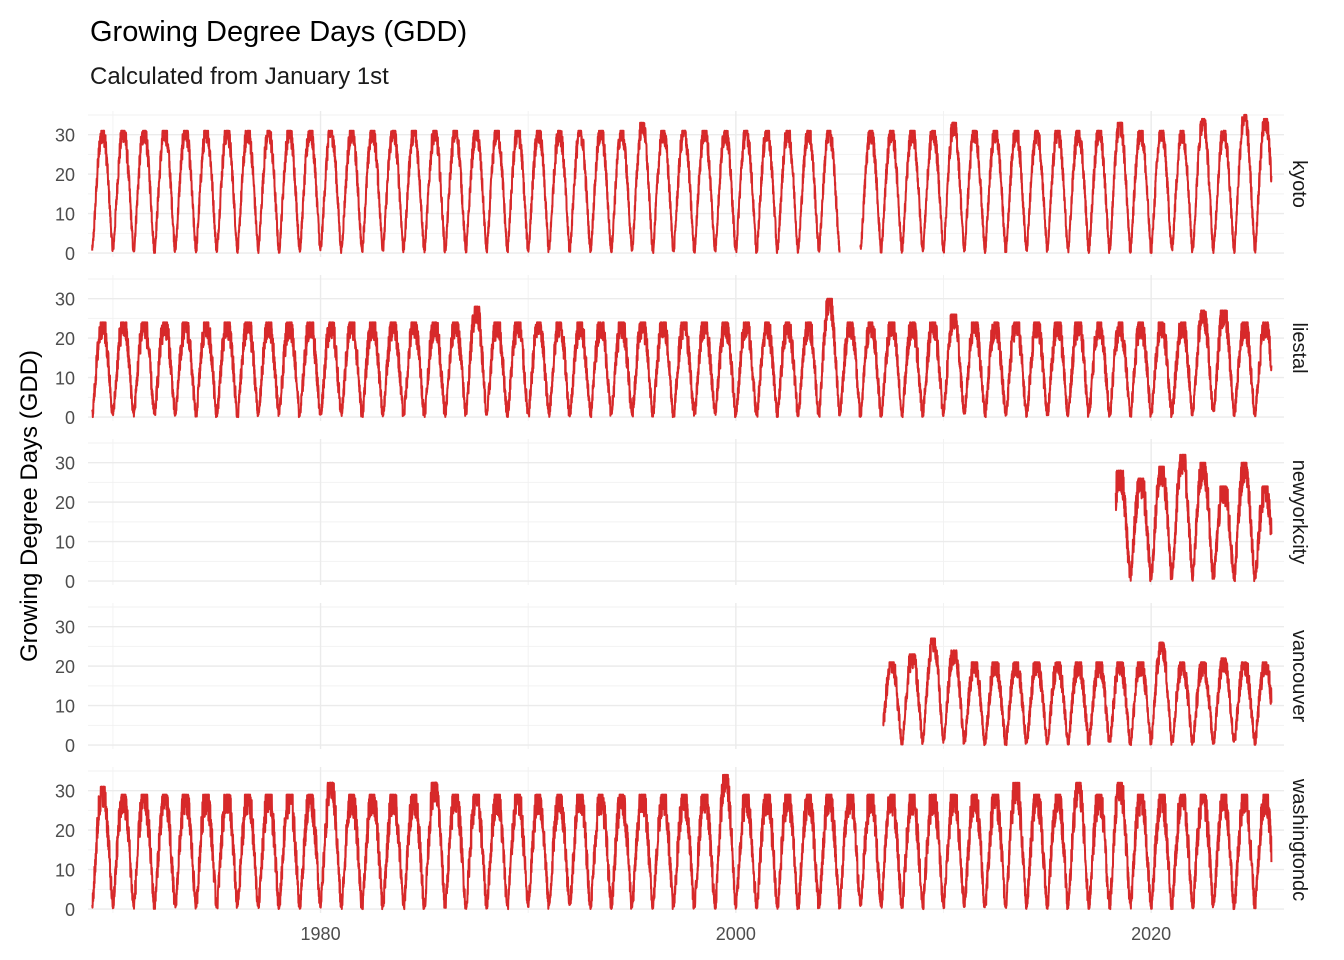 This screenshot has height=960, width=1344. I want to click on panel-kyoto: 0 10 20 30 kyoto, so click(682, 187).